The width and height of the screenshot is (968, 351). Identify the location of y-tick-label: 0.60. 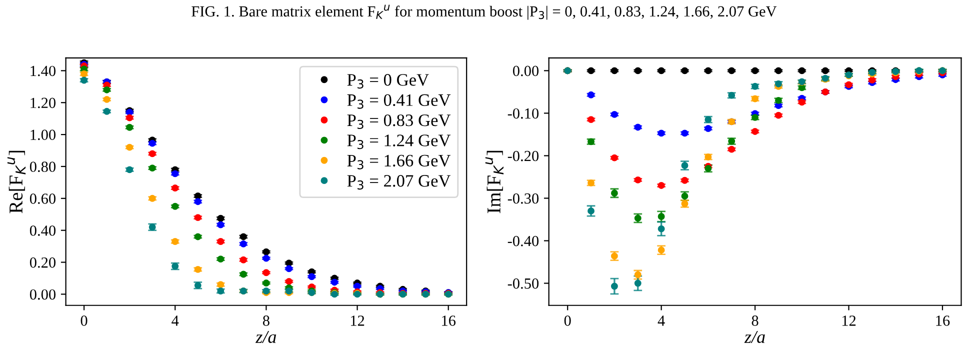
(43, 199).